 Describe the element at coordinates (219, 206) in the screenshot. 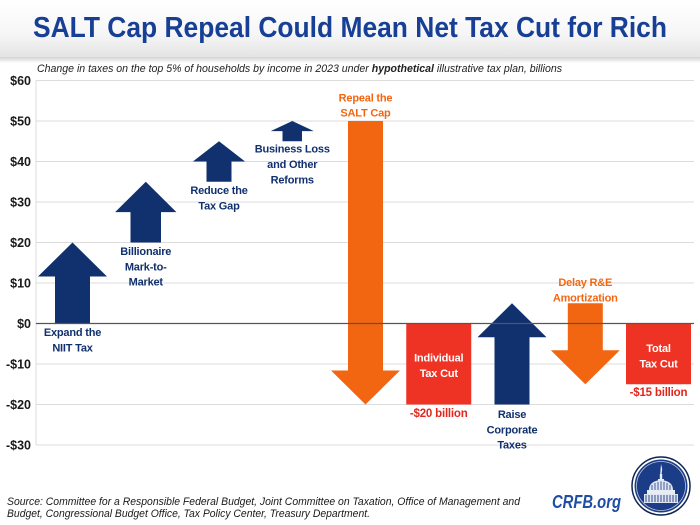

I see `category-label: Tax Gap` at that location.